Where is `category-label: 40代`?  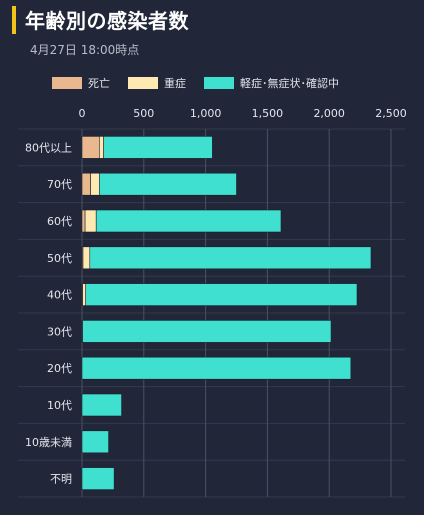 category-label: 40代 is located at coordinates (59, 295).